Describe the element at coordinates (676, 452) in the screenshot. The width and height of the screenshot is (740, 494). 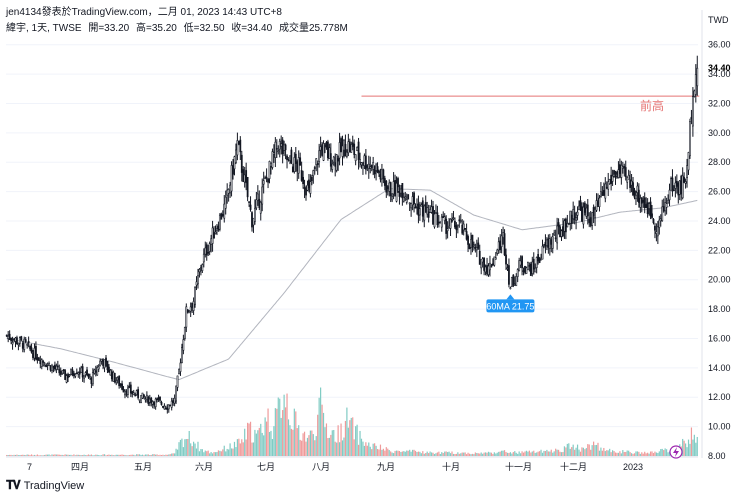
I see `flash-icon` at that location.